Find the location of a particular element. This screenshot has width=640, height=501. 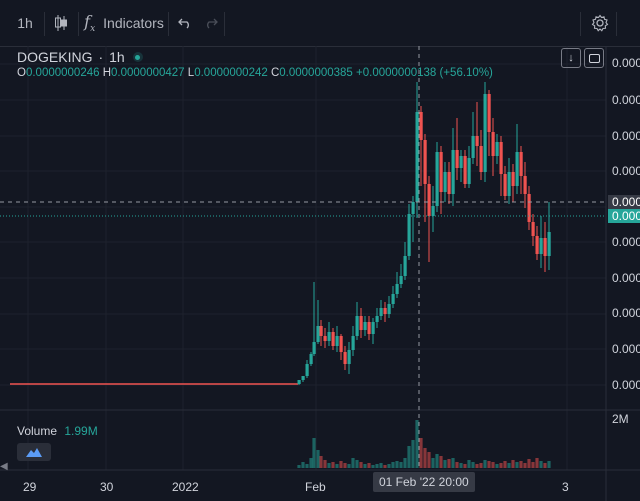

scroll-to-bottom-button: ↓ is located at coordinates (571, 58).